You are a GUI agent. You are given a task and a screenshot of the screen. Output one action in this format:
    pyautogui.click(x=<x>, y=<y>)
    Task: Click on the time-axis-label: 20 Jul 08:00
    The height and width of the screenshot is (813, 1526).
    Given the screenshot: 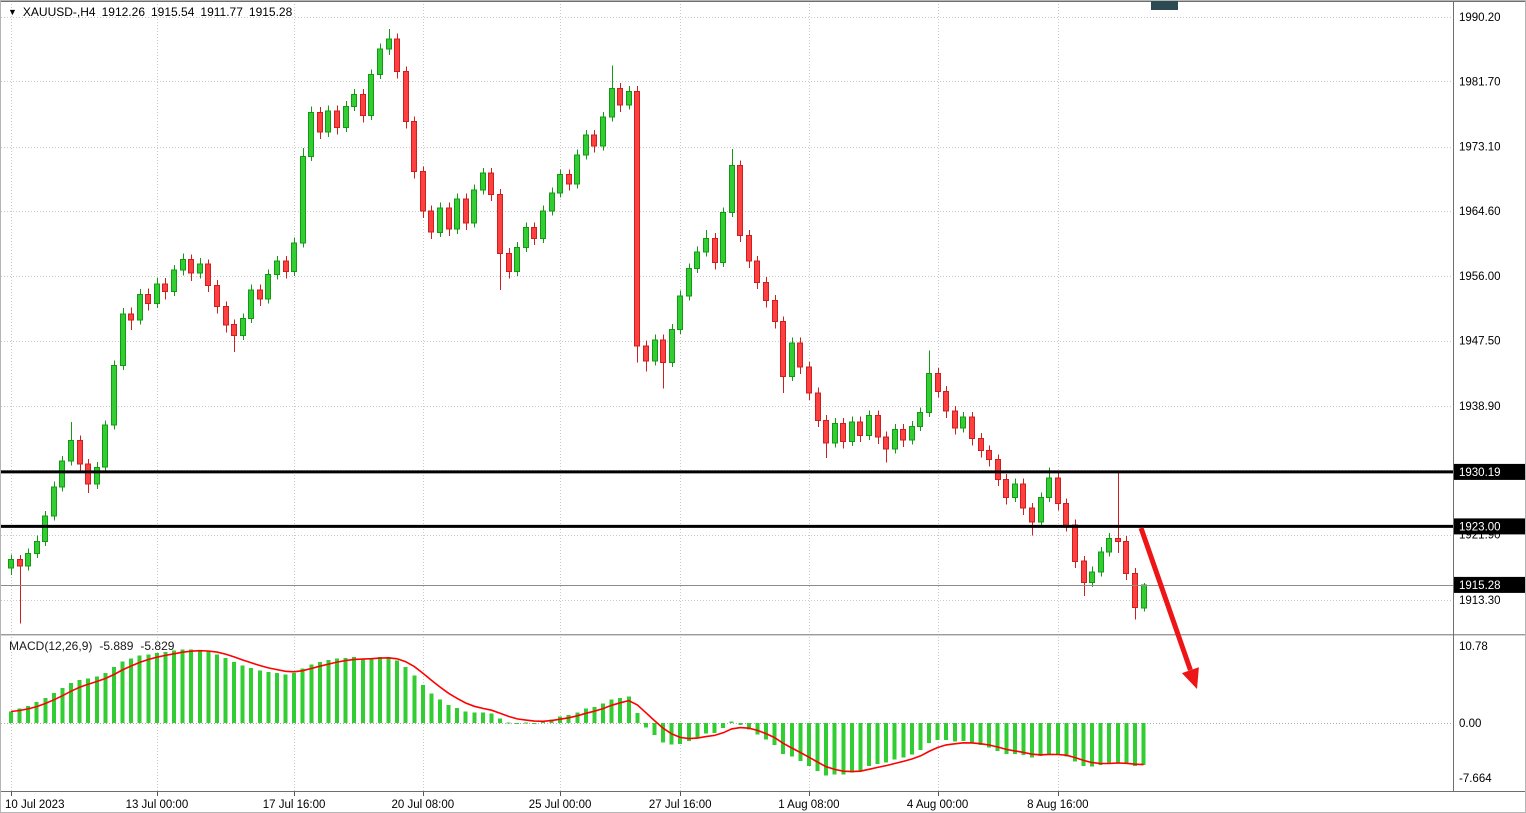 What is the action you would take?
    pyautogui.click(x=422, y=805)
    